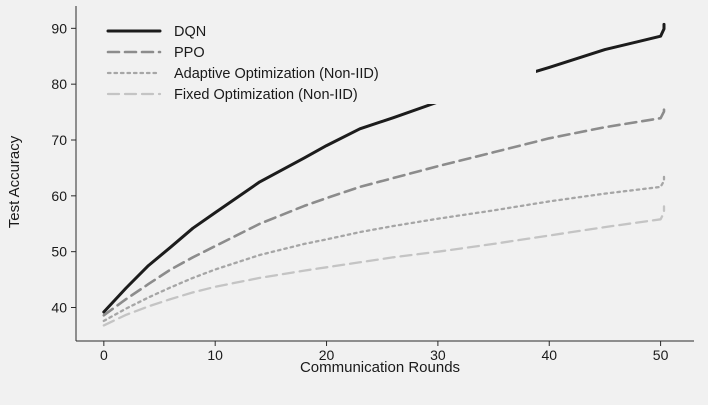 The width and height of the screenshot is (708, 405). What do you see at coordinates (189, 53) in the screenshot?
I see `legend-label-2: PPO` at bounding box center [189, 53].